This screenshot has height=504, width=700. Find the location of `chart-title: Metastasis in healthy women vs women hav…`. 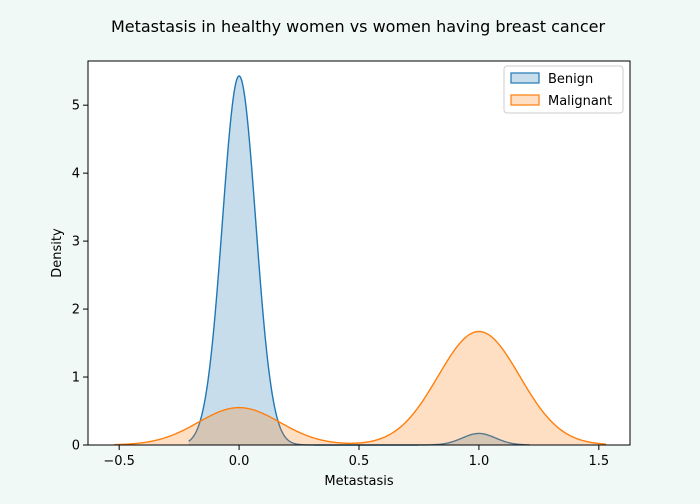

chart-title: Metastasis in healthy women vs women hav… is located at coordinates (358, 26).